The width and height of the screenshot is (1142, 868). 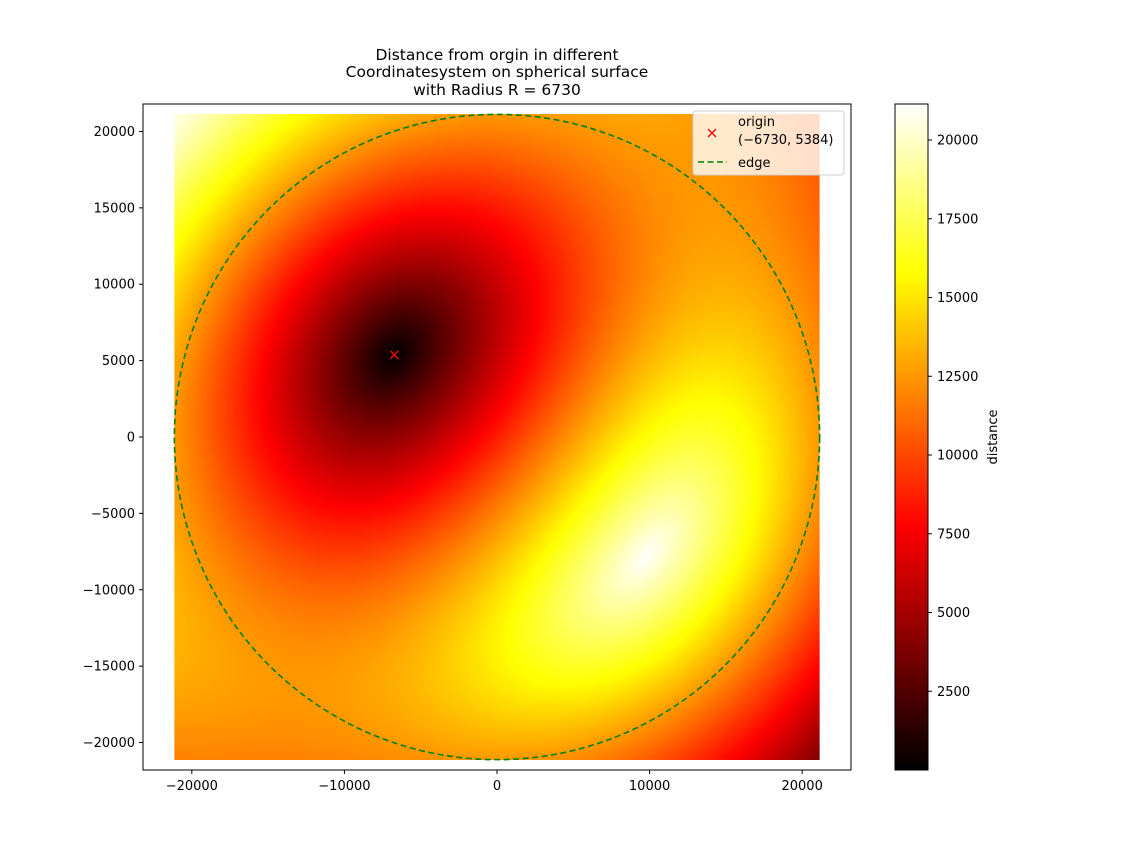 I want to click on legend-origin-coordinates: (−6730, 5384), so click(x=785, y=140).